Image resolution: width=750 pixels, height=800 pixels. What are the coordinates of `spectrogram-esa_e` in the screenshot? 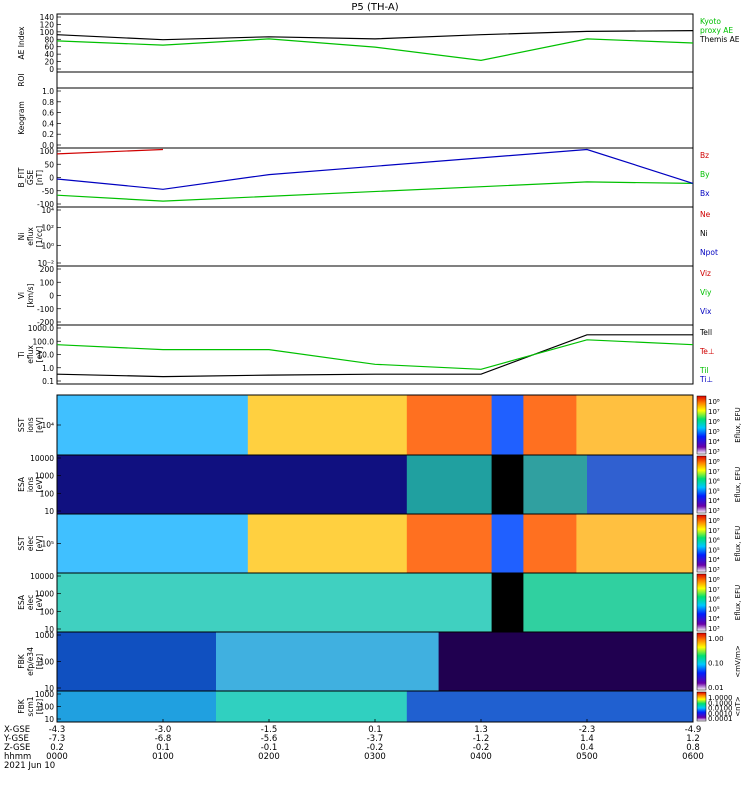 It's located at (375, 602).